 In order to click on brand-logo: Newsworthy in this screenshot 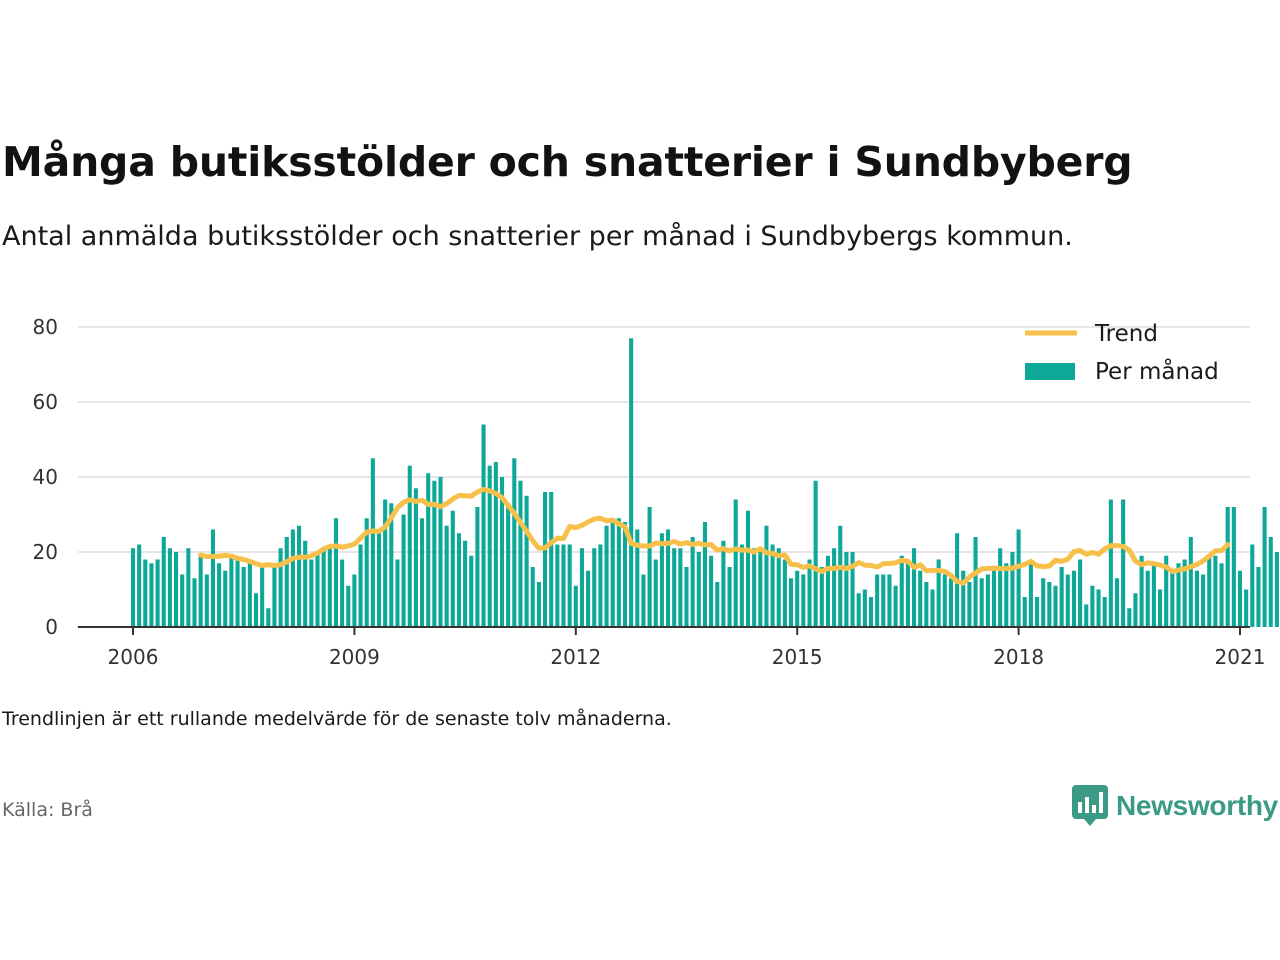, I will do `click(1175, 806)`.